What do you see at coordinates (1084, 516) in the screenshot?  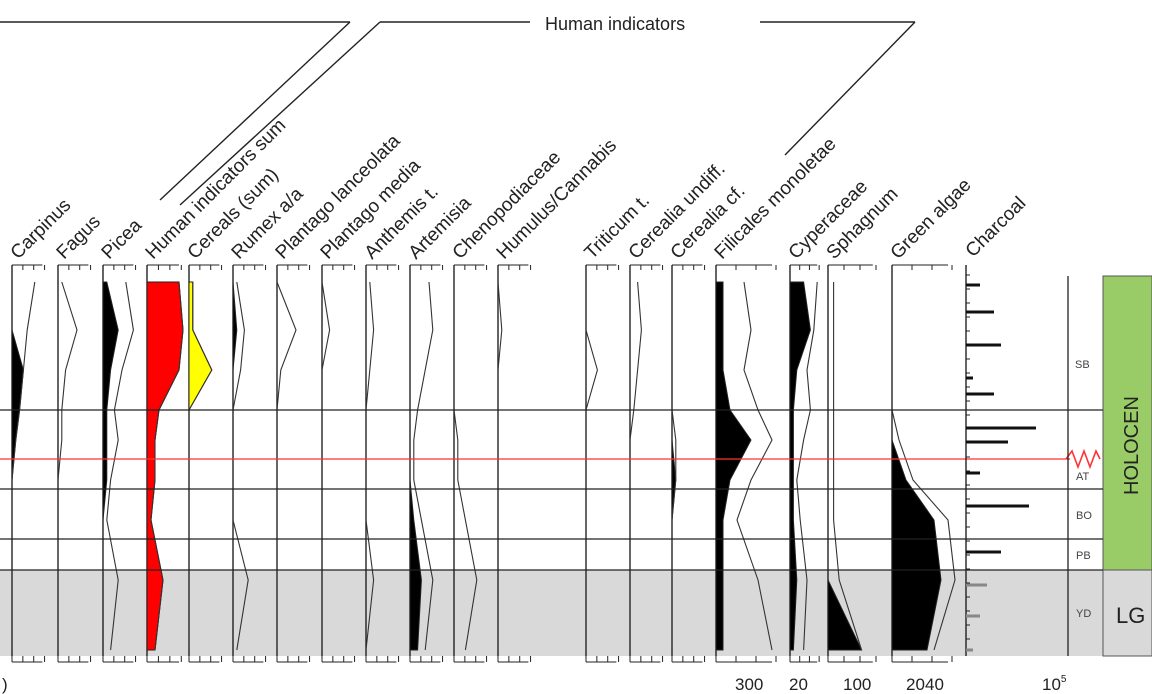 I see `zone-label-bo: BO` at bounding box center [1084, 516].